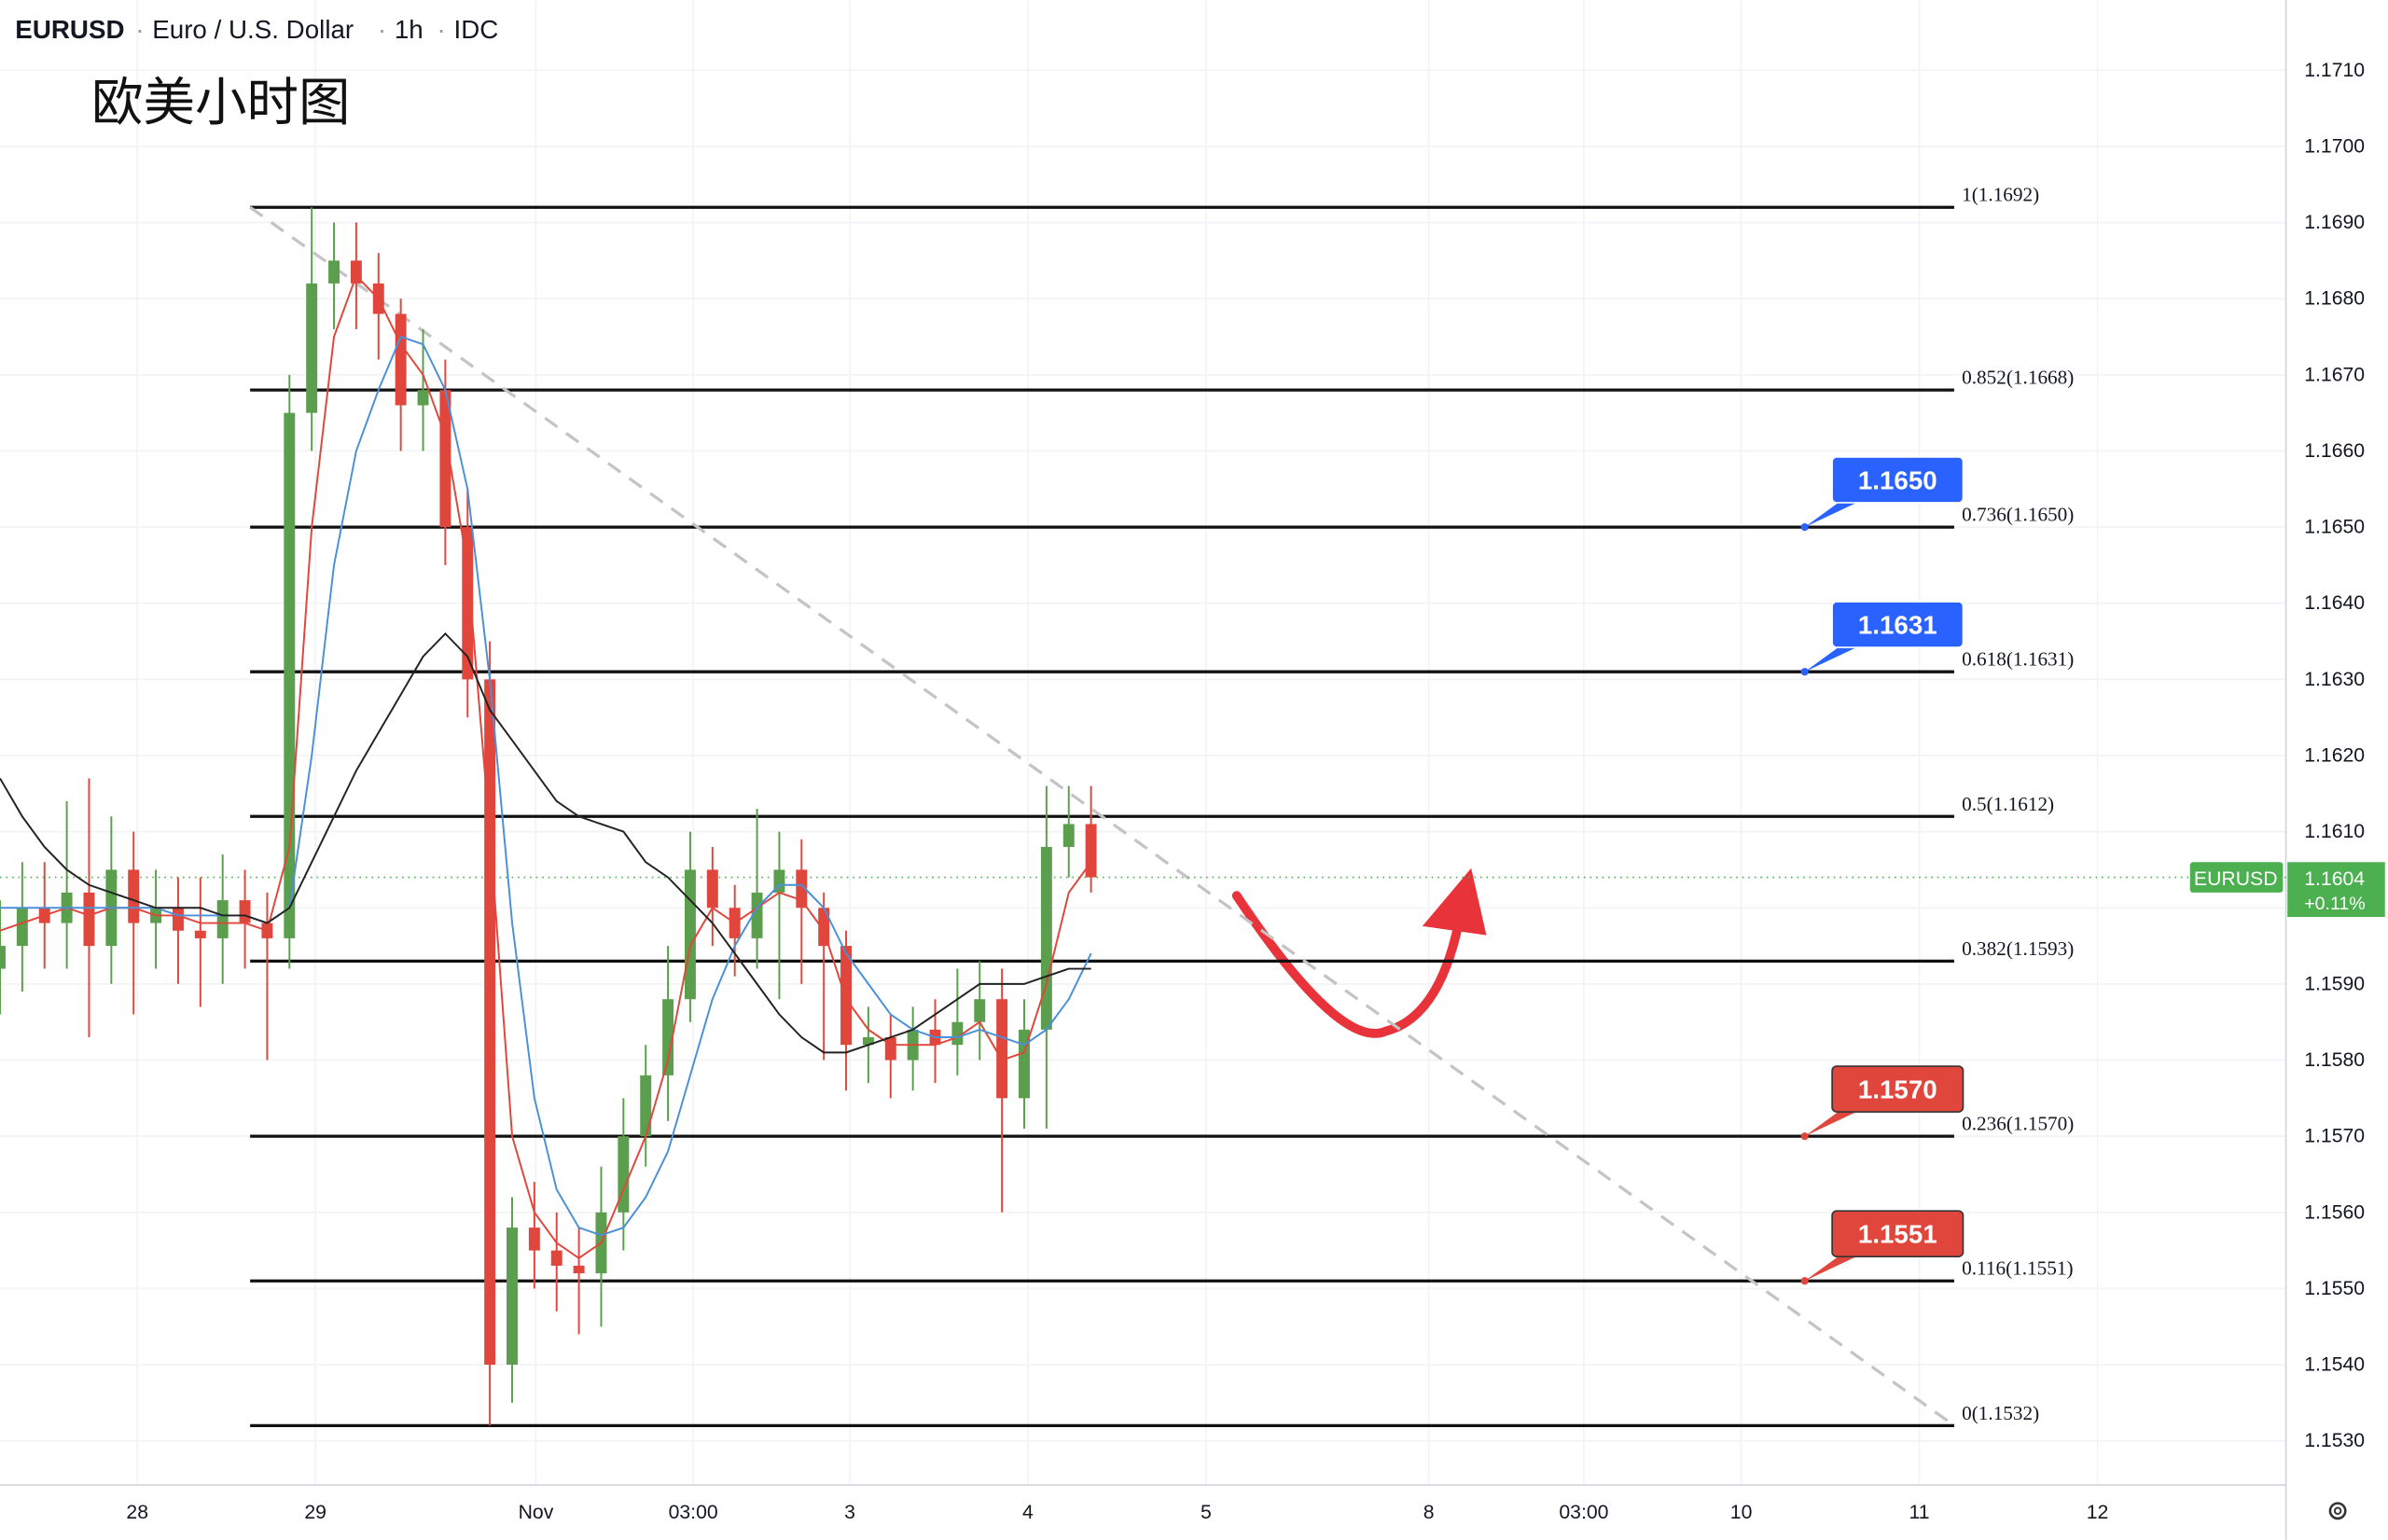 Image resolution: width=2388 pixels, height=1540 pixels. I want to click on source: IDC, so click(476, 29).